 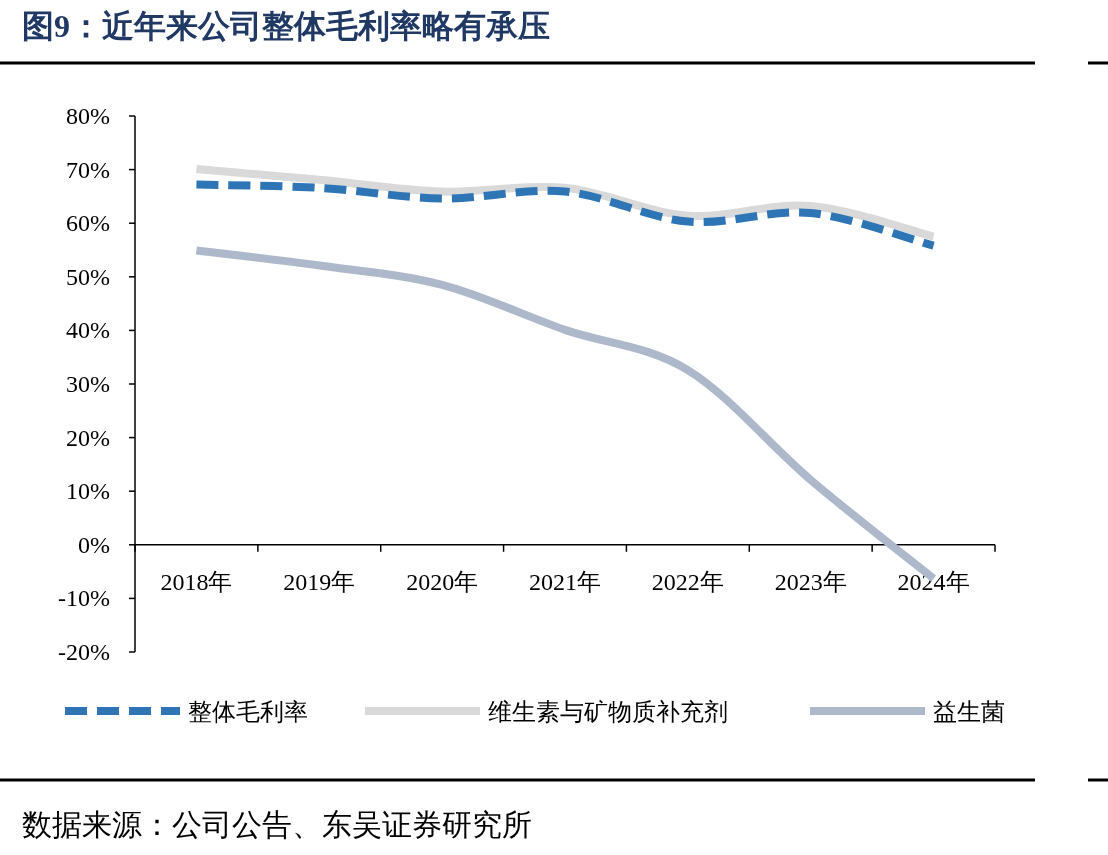 I want to click on legend-label: 益生菌, so click(x=969, y=712).